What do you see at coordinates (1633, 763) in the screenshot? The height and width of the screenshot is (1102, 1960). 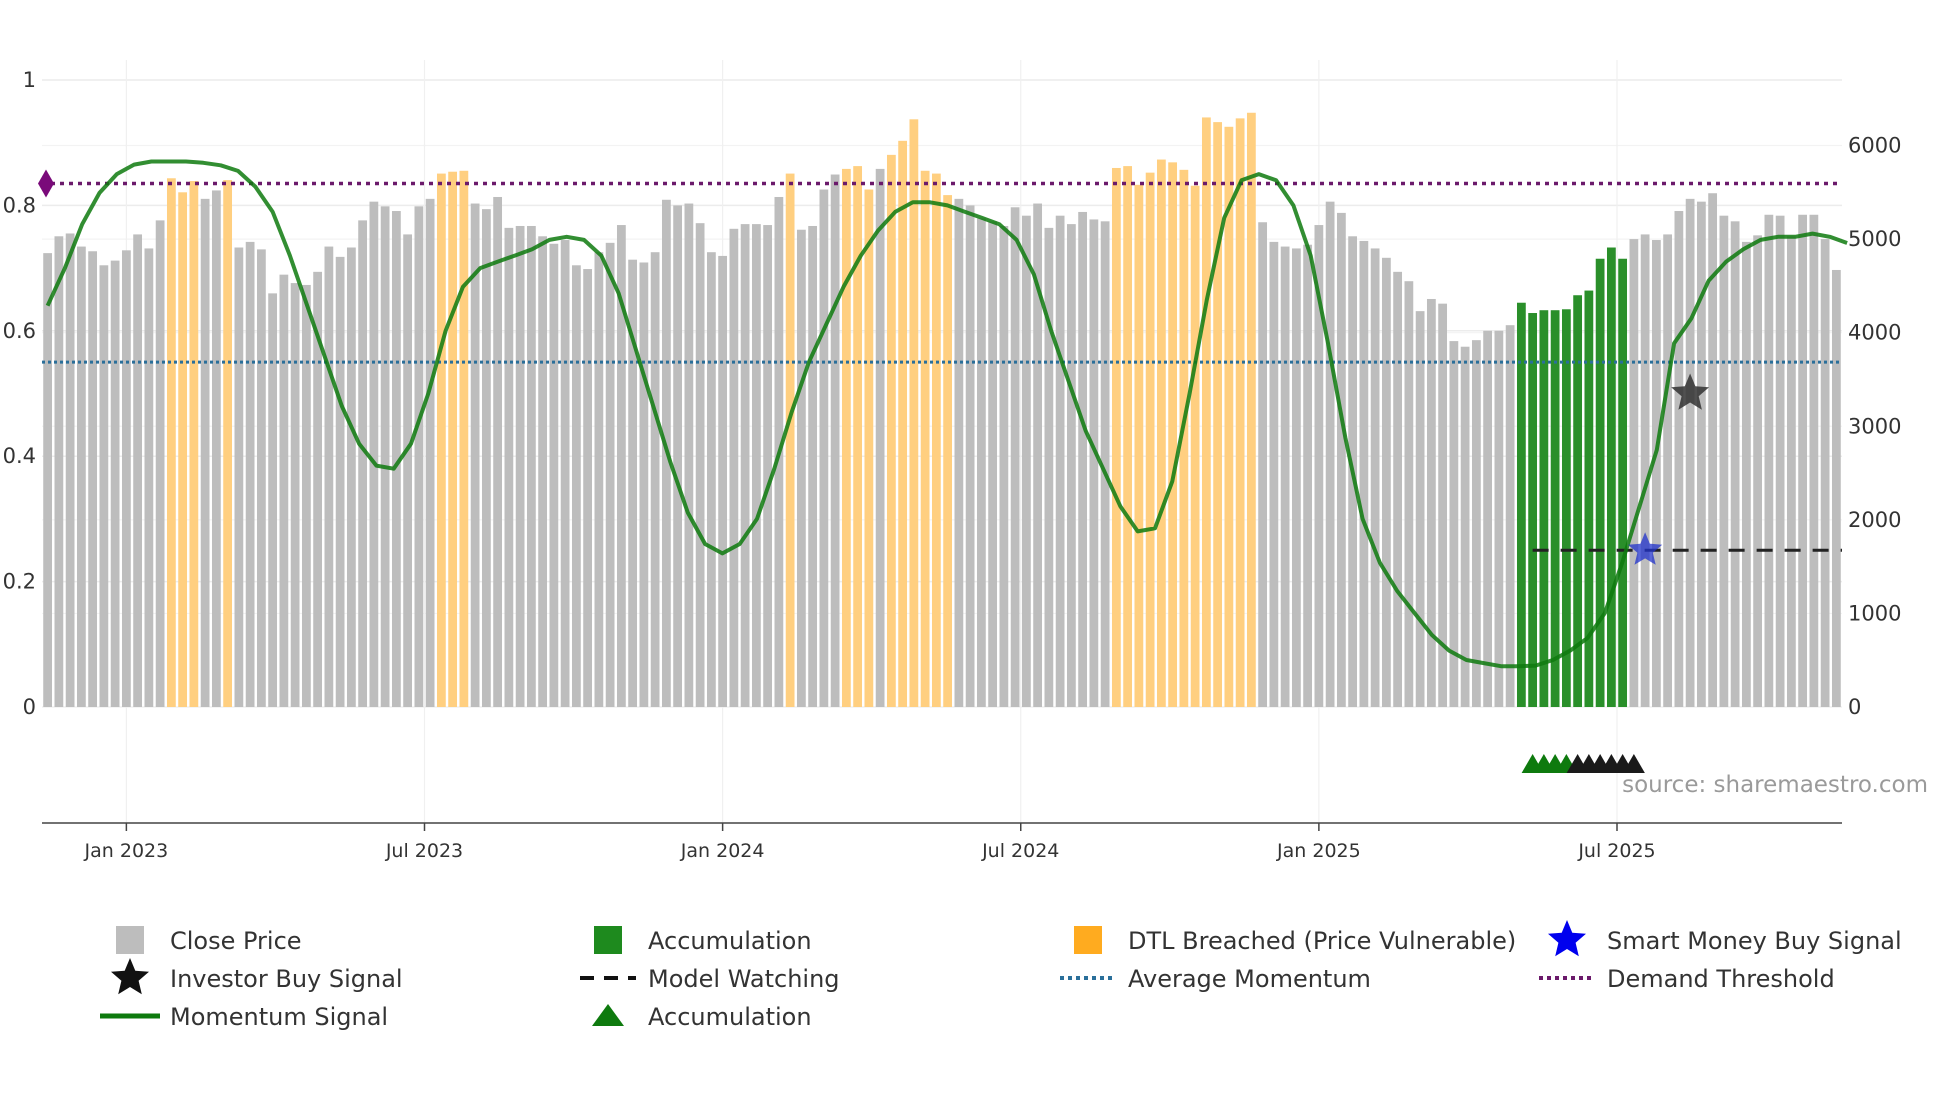 I see `accumulation-triangle-dark` at bounding box center [1633, 763].